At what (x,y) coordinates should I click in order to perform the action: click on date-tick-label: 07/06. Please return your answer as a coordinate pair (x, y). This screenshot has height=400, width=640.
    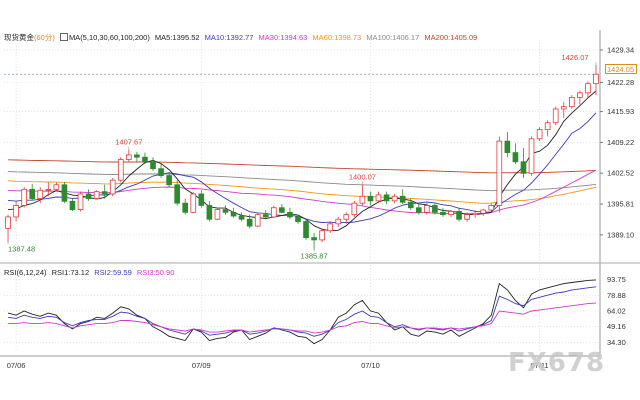
    Looking at the image, I should click on (16, 365).